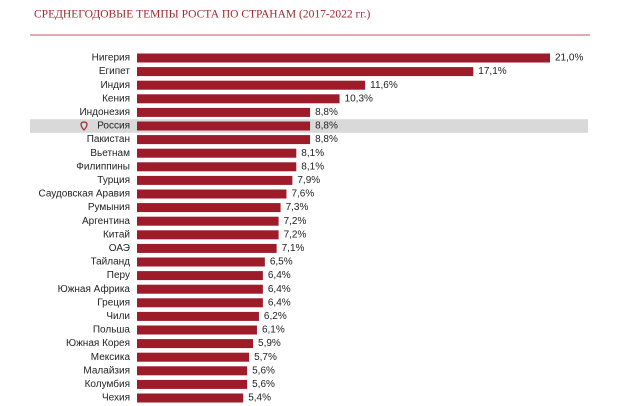  What do you see at coordinates (308, 180) in the screenshot?
I see `value-label: 7,9%` at bounding box center [308, 180].